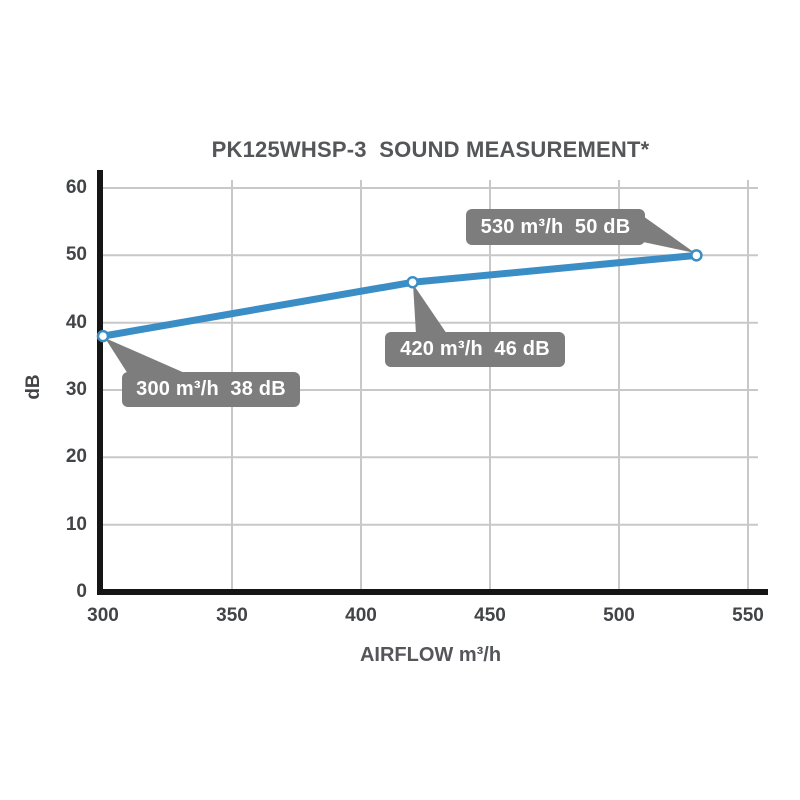 The image size is (800, 800). What do you see at coordinates (490, 615) in the screenshot?
I see `x-tick-label-450: 450` at bounding box center [490, 615].